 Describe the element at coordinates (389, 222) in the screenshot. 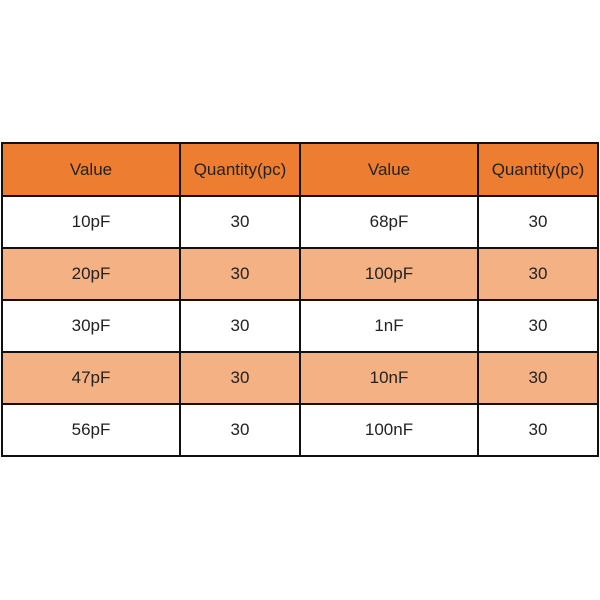

I see `cell-value: 68pF` at that location.